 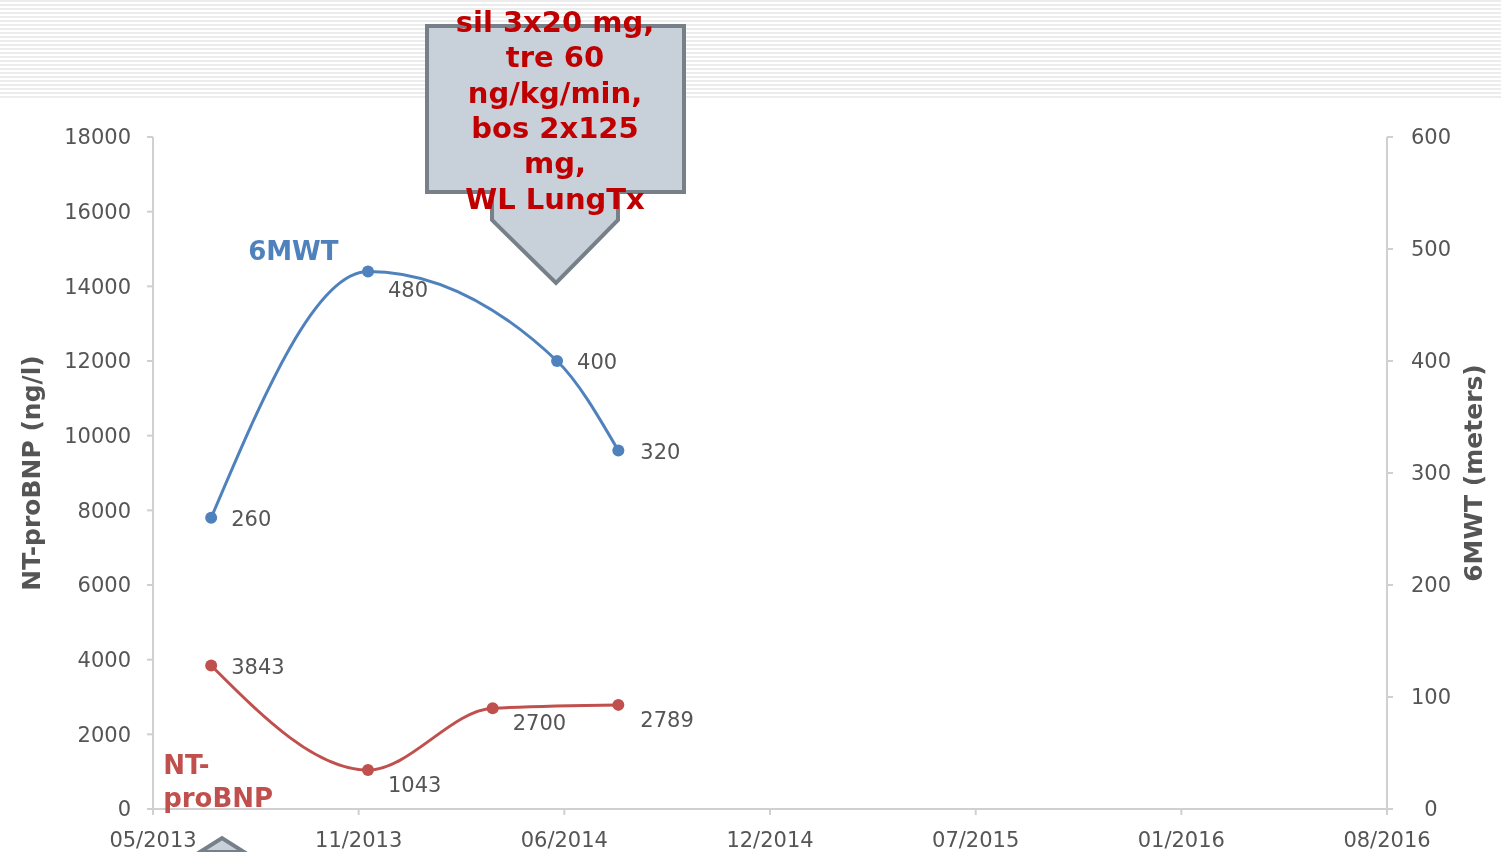 I want to click on y-tick-label: 0, so click(x=124, y=809).